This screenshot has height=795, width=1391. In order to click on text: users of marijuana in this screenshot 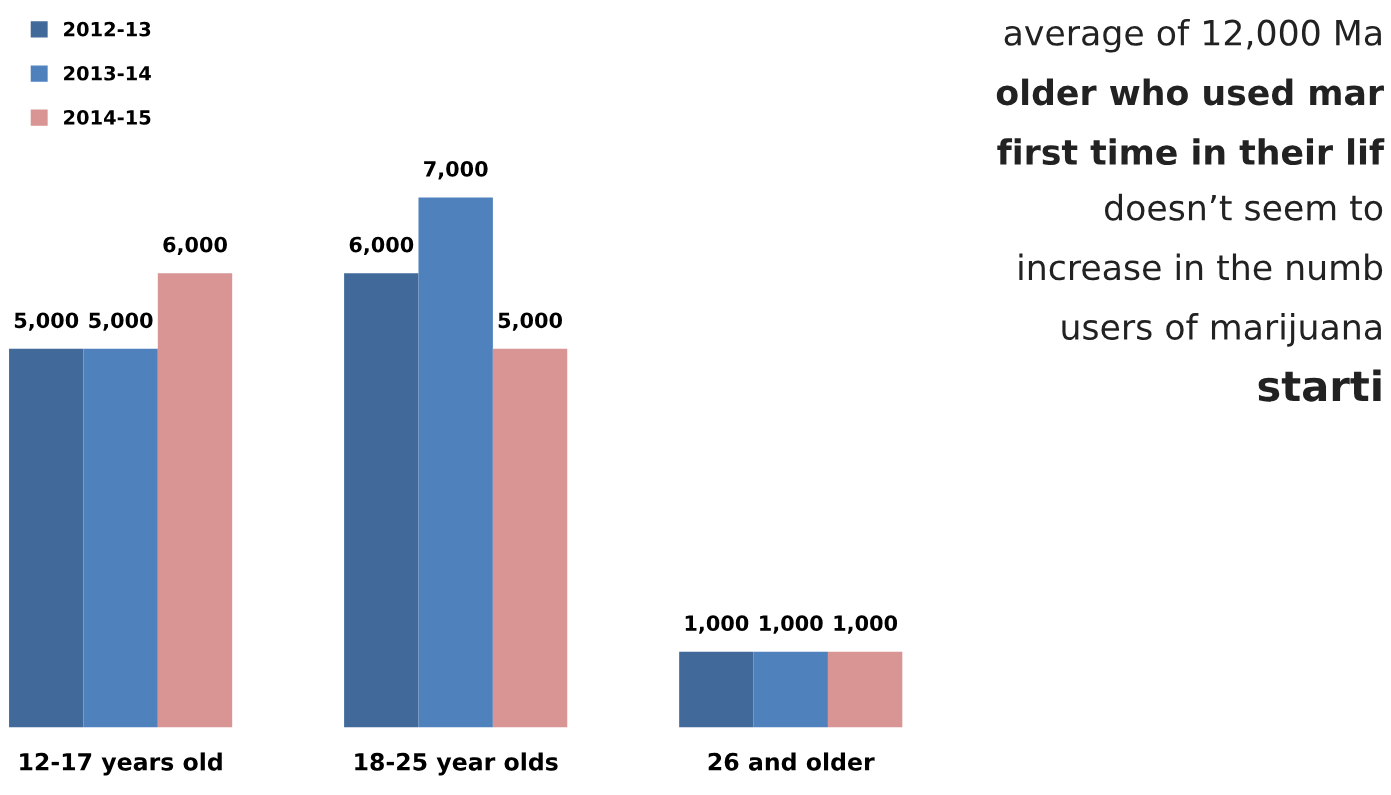, I will do `click(1221, 330)`.